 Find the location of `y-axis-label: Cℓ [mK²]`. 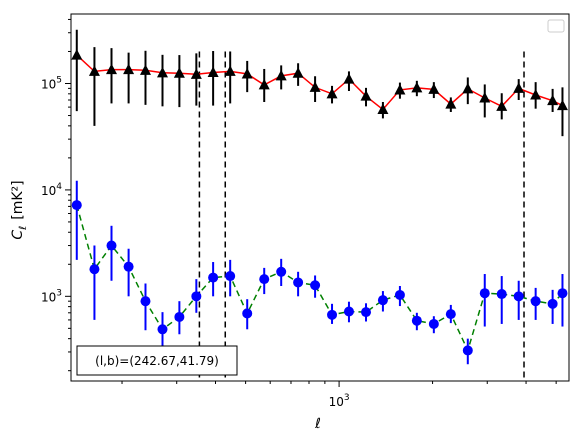

y-axis-label: Cℓ [mK²] is located at coordinates (19, 209).